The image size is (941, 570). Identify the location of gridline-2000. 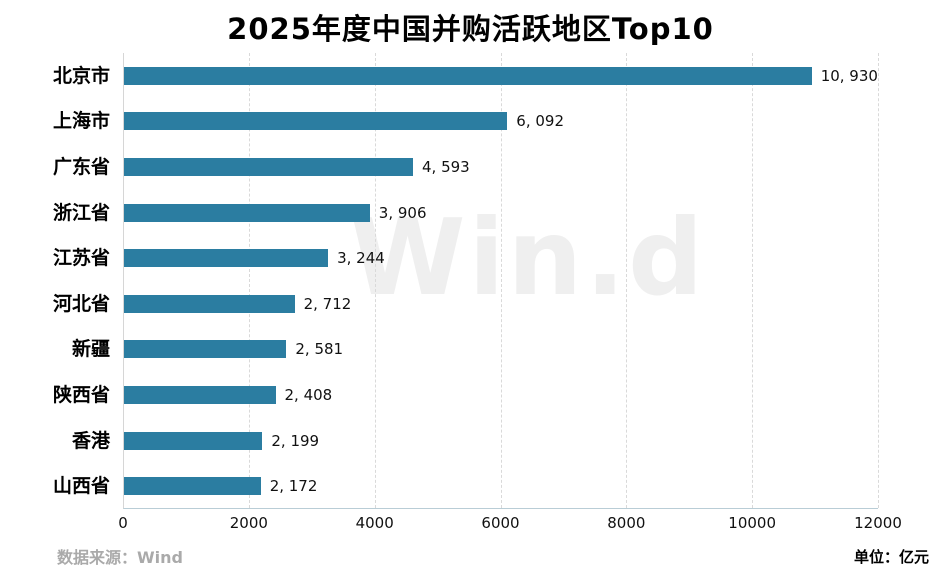
(249, 280).